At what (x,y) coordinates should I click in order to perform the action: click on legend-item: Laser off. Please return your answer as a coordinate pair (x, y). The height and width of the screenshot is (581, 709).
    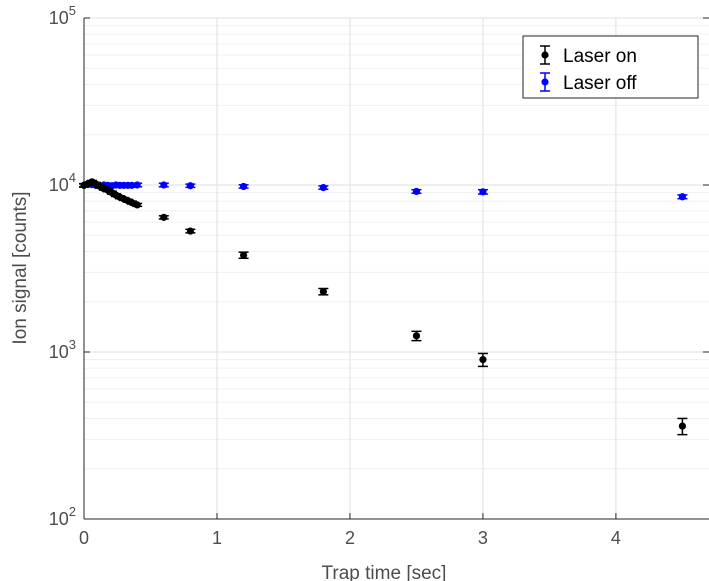
    Looking at the image, I should click on (588, 83).